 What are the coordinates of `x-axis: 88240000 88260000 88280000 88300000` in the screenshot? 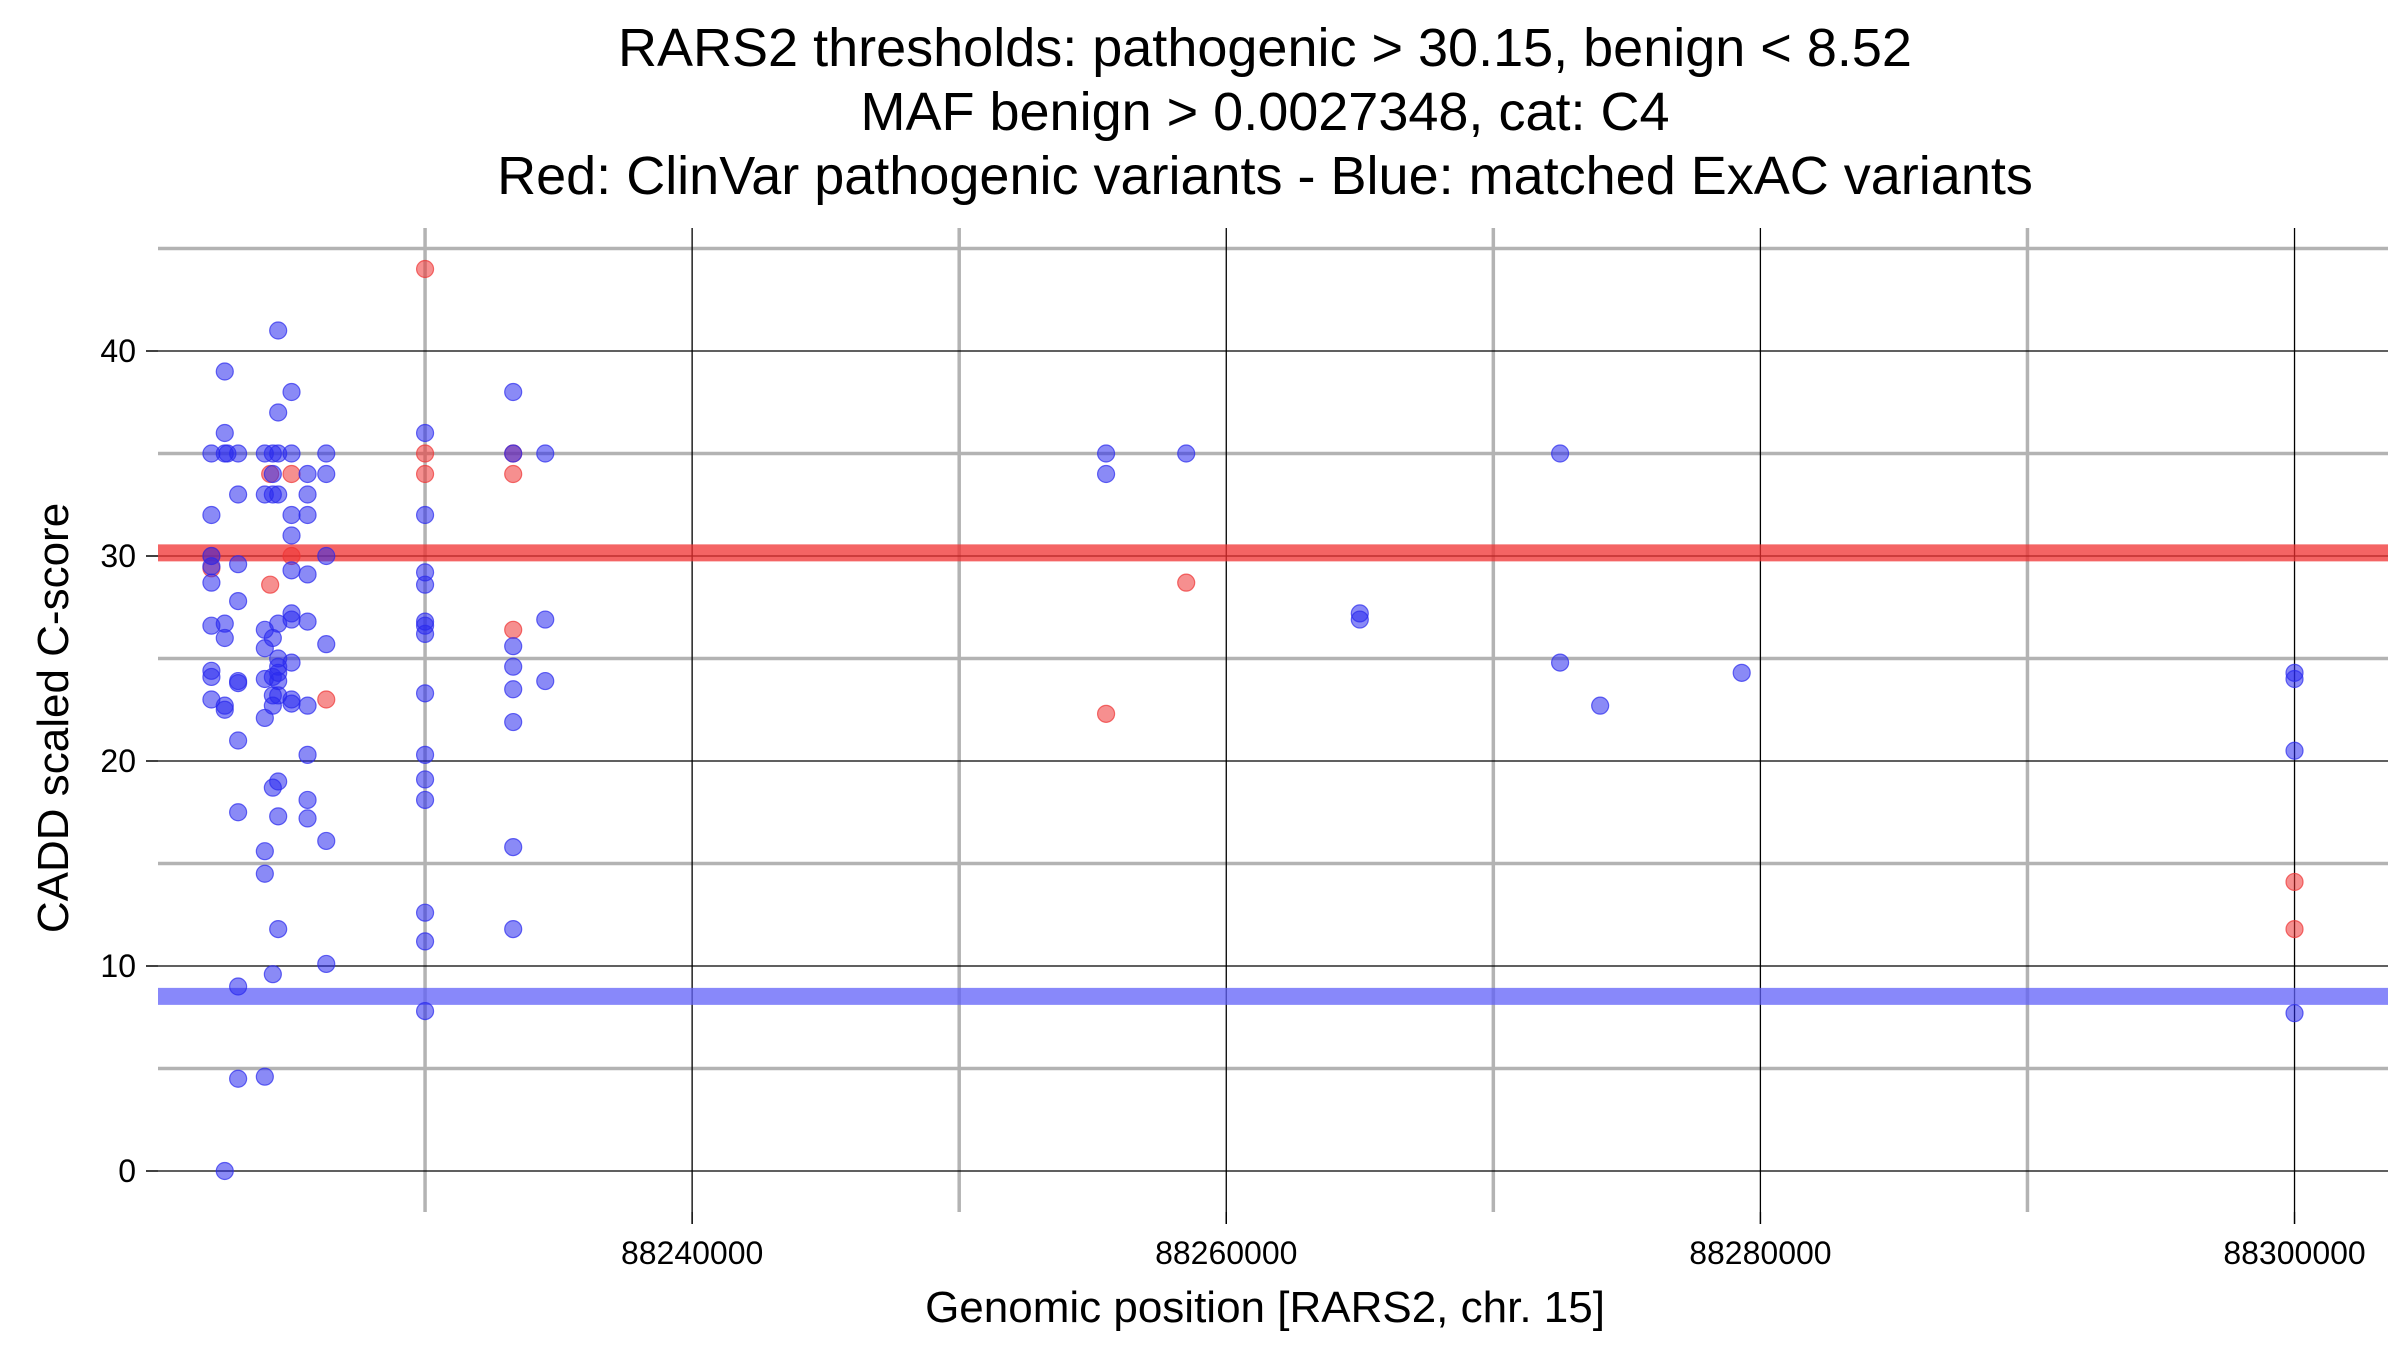 It's located at (1493, 1241).